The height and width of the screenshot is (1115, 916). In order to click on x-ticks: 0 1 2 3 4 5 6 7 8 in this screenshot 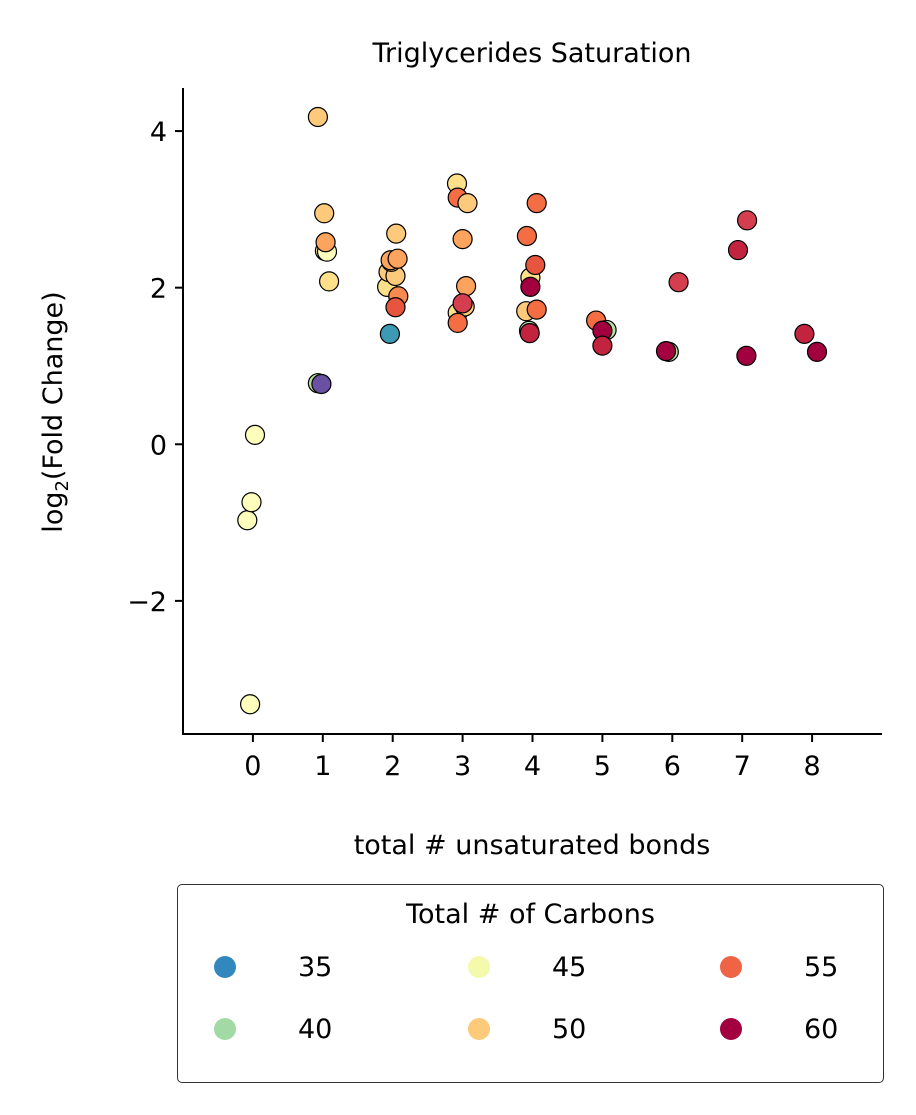, I will do `click(532, 758)`.